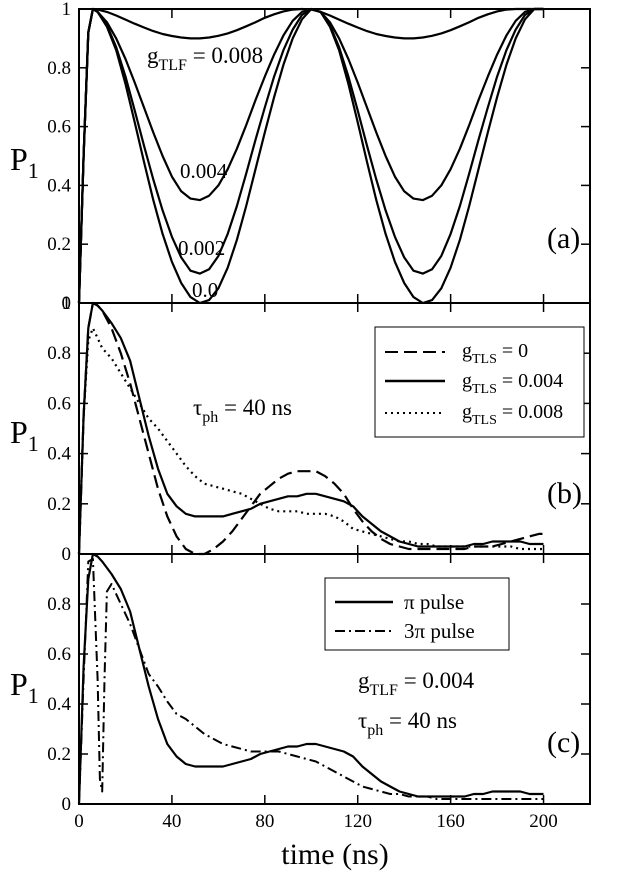  What do you see at coordinates (59, 244) in the screenshot?
I see `panel-a-ytick-label: 0.2` at bounding box center [59, 244].